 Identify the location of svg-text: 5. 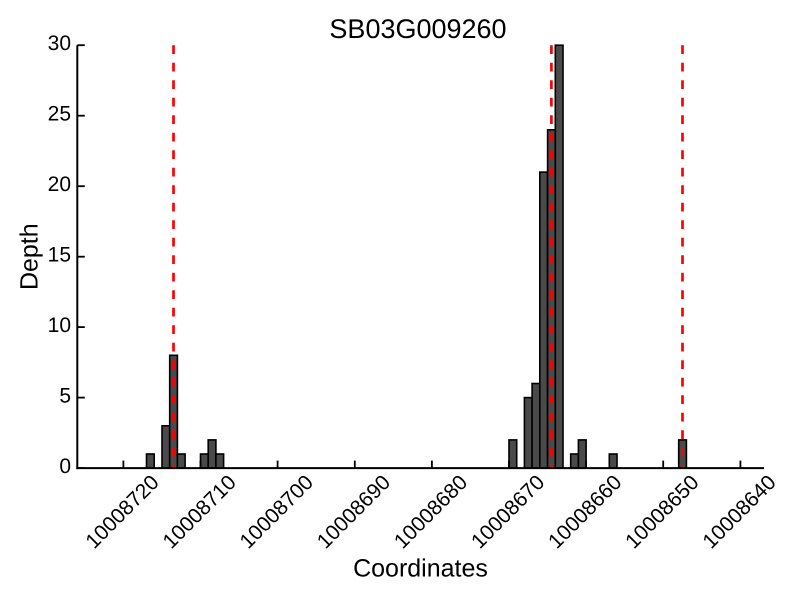
(65, 396).